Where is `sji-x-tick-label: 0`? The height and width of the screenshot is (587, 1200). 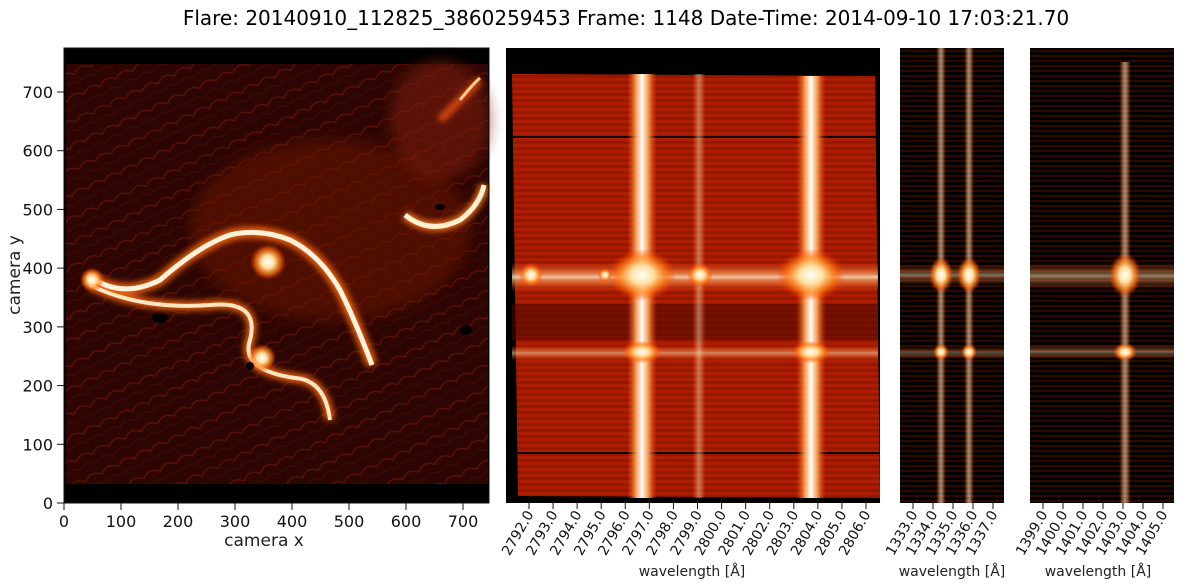
sji-x-tick-label: 0 is located at coordinates (64, 521).